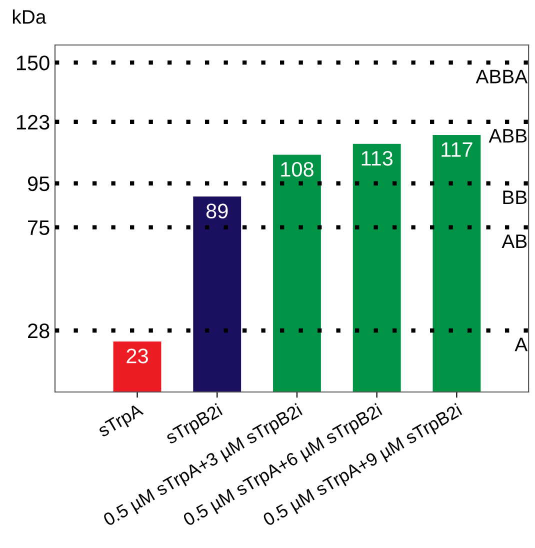 Image resolution: width=535 pixels, height=548 pixels. I want to click on data-label: 23, so click(137, 356).